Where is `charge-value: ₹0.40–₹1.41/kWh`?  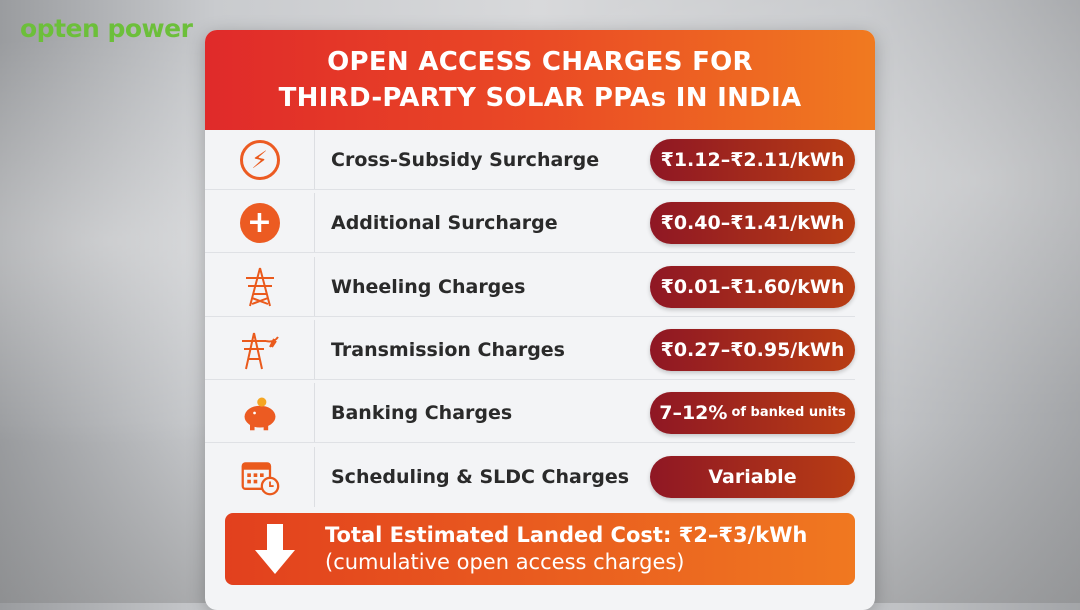
charge-value: ₹0.40–₹1.41/kWh is located at coordinates (752, 222).